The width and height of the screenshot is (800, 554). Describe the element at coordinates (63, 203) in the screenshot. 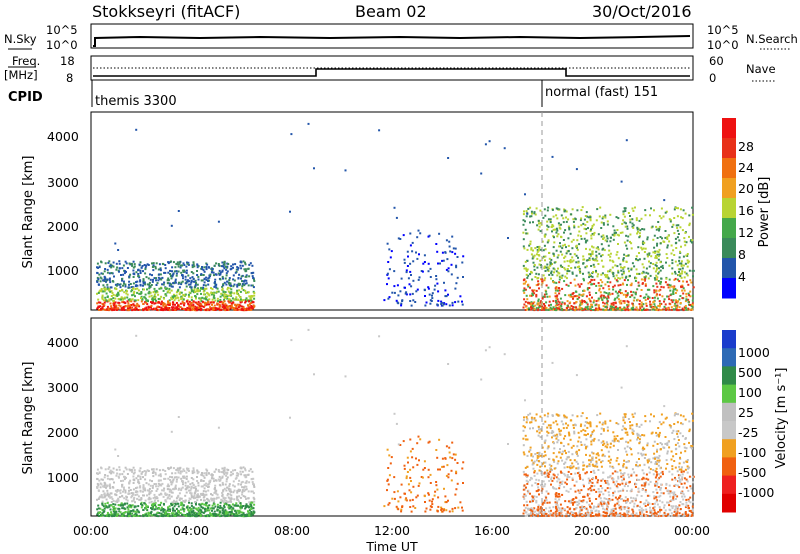

I see `power-yticks: 4000 3000 2000 1000` at that location.